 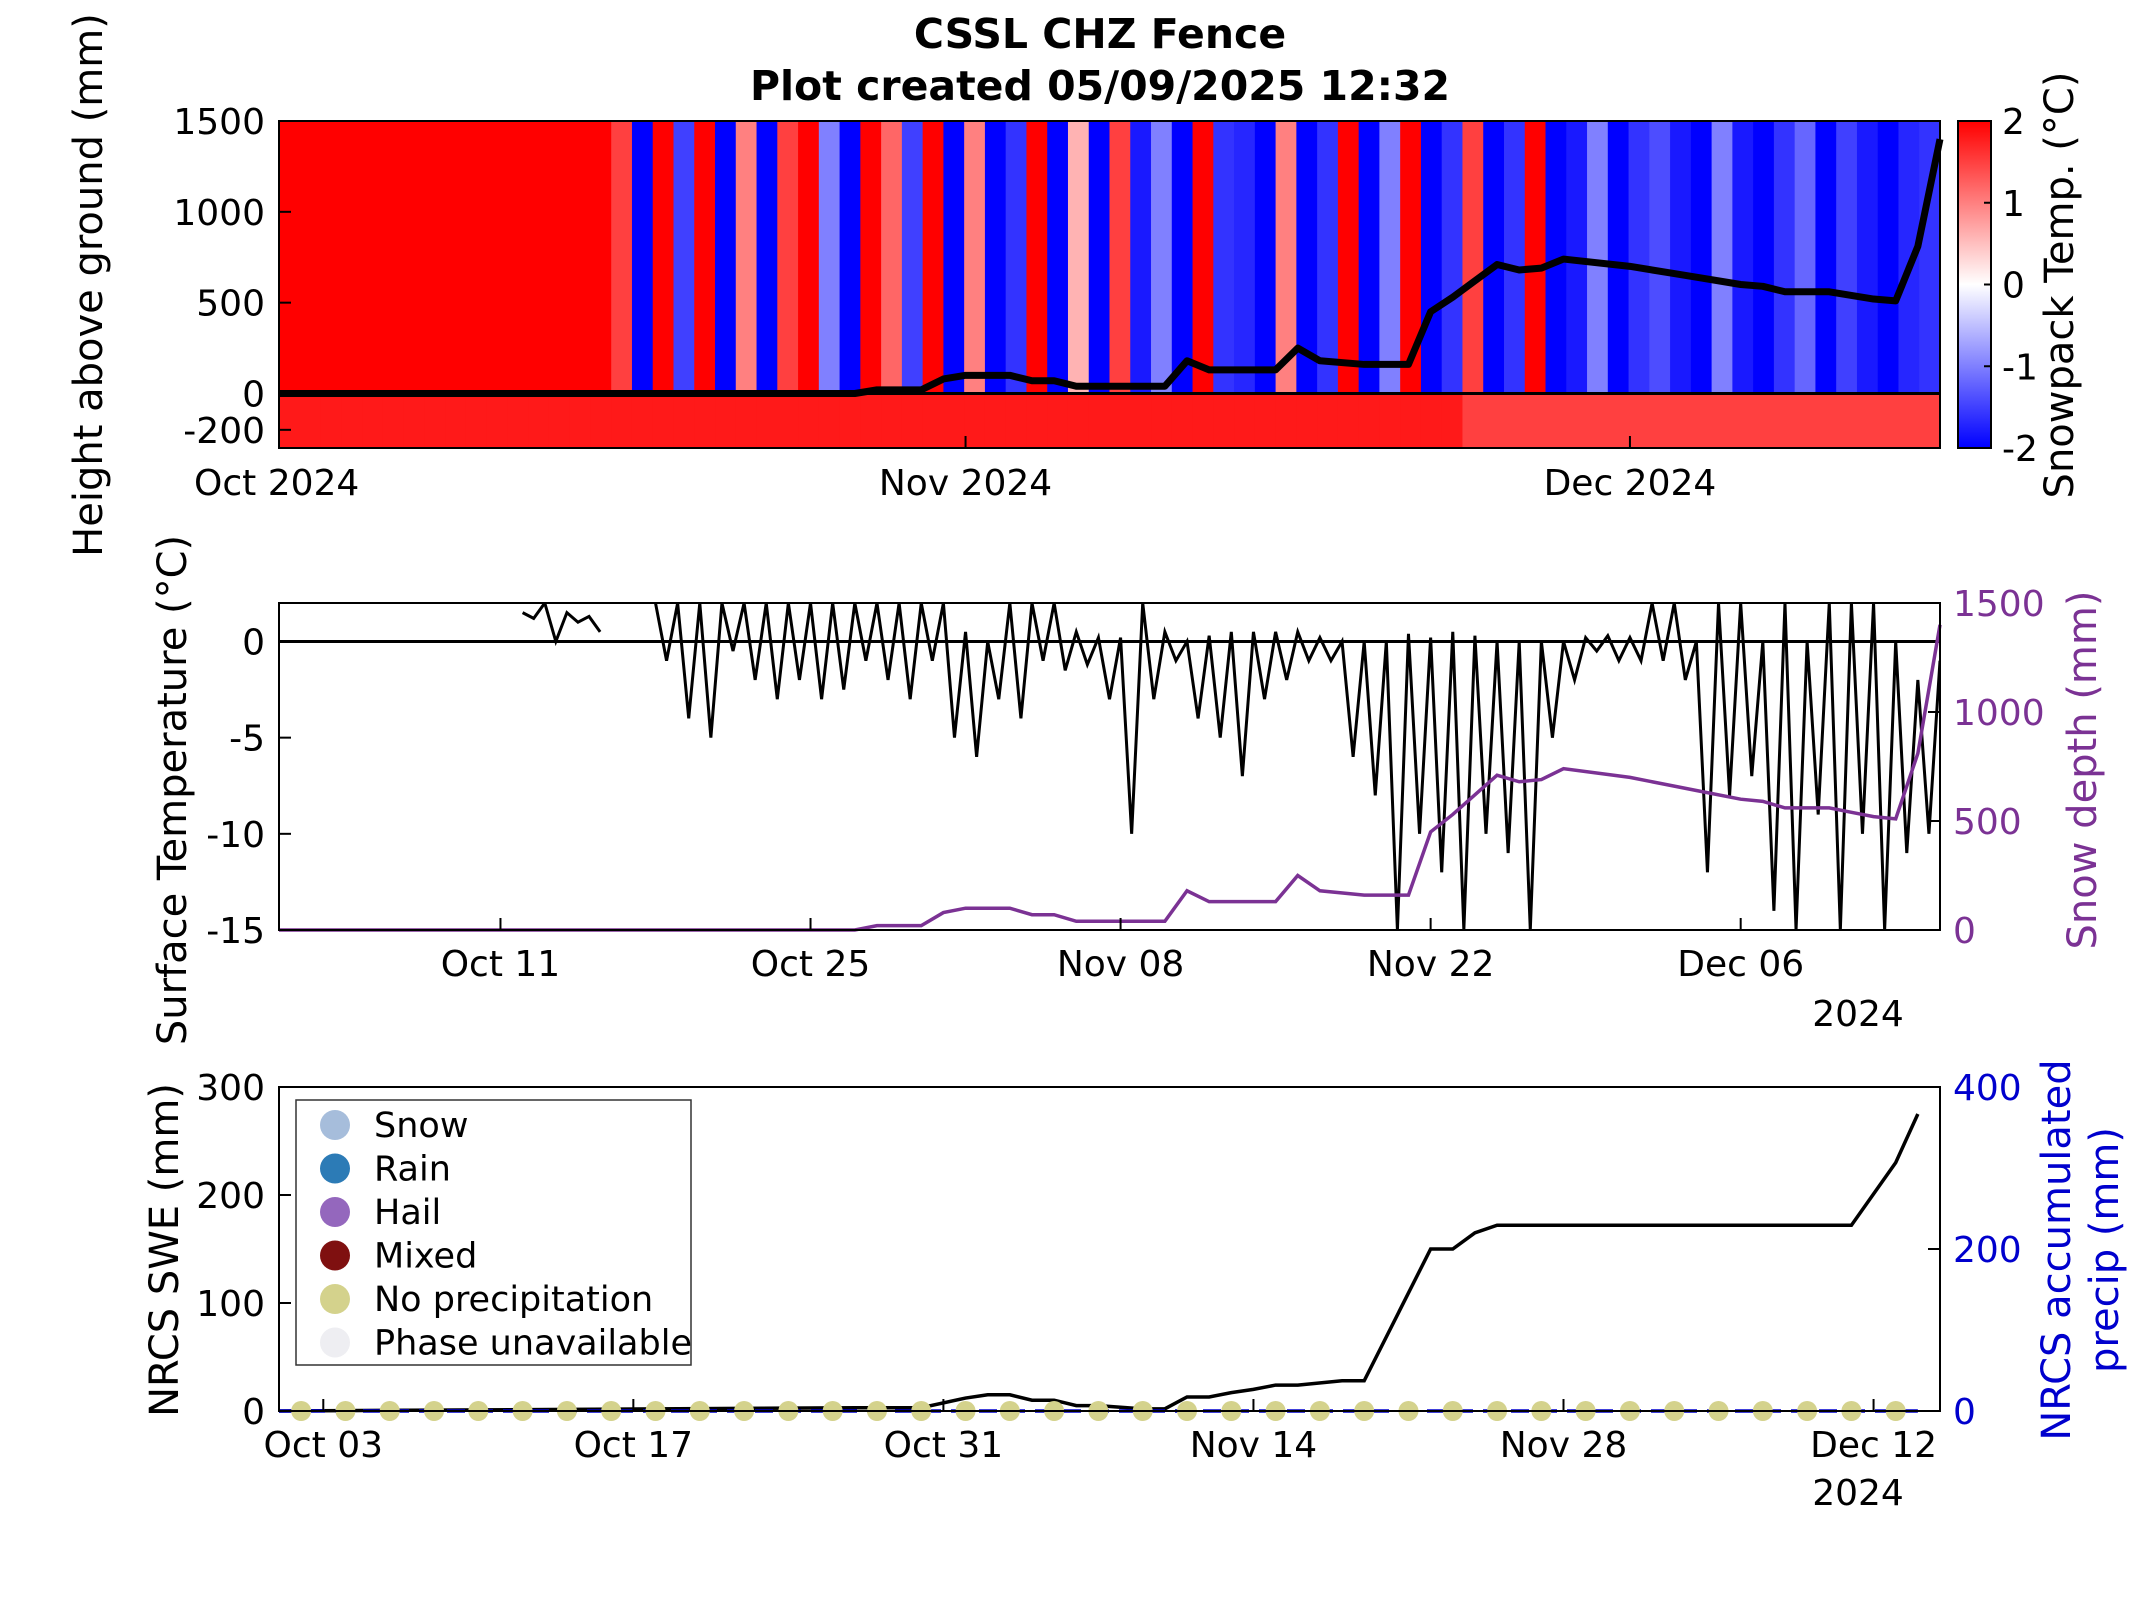 I want to click on y-tick-label: -10, so click(x=235, y=835).